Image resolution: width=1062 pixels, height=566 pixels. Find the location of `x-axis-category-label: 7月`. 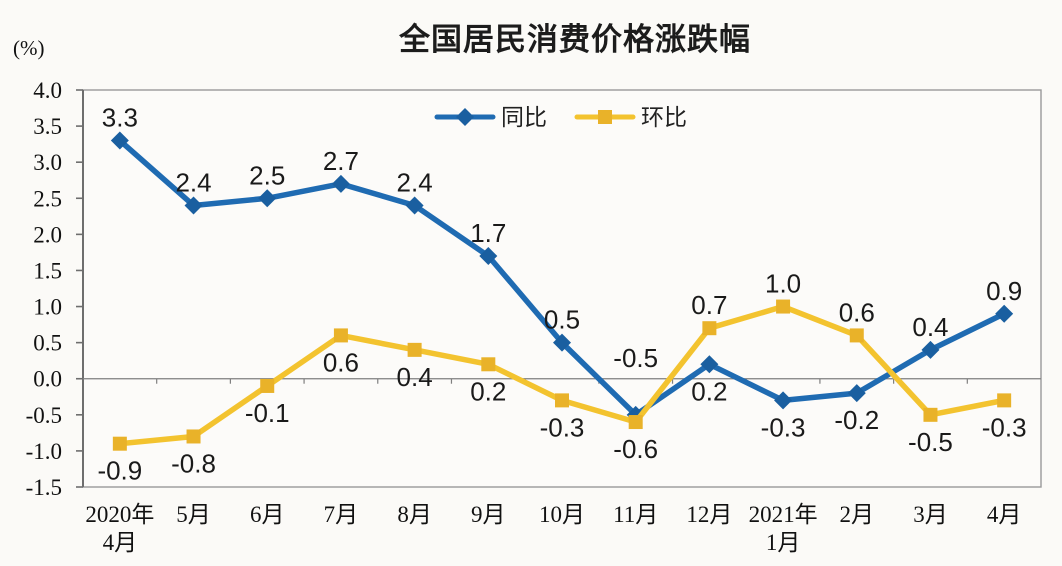

x-axis-category-label: 7月 is located at coordinates (341, 514).